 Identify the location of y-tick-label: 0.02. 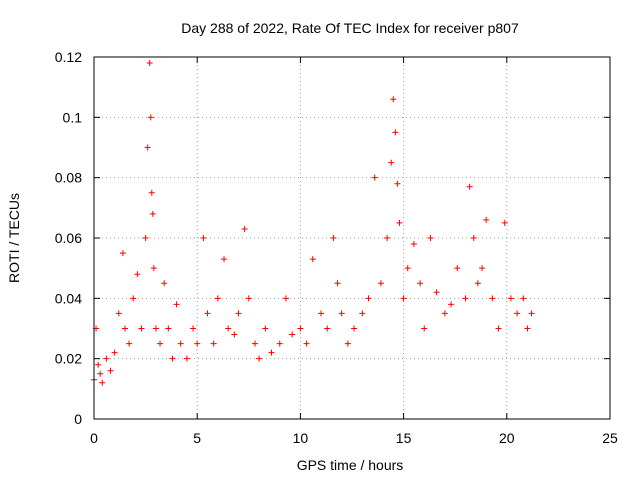
(68, 359).